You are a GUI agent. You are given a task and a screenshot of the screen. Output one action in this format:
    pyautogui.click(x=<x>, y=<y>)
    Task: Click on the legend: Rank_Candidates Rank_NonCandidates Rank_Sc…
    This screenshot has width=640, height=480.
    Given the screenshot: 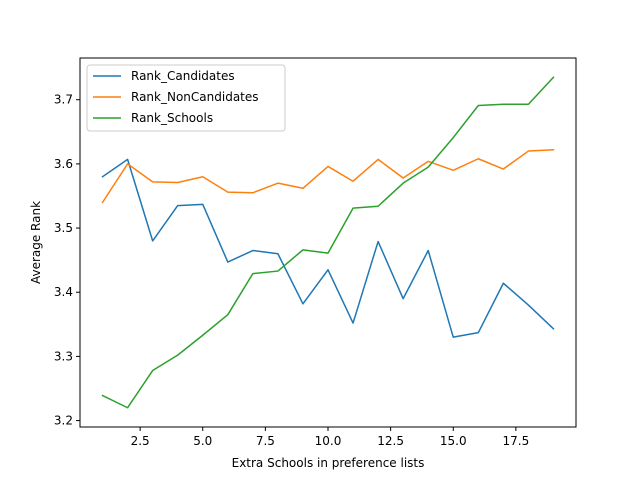 What is the action you would take?
    pyautogui.click(x=186, y=98)
    